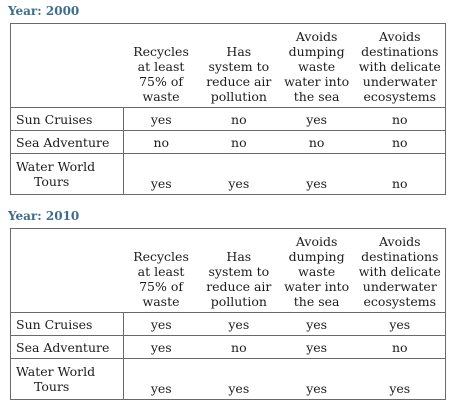 This screenshot has width=459, height=406. I want to click on table-row-sea-adventure: Sea Adventure yes no yes no, so click(228, 347).